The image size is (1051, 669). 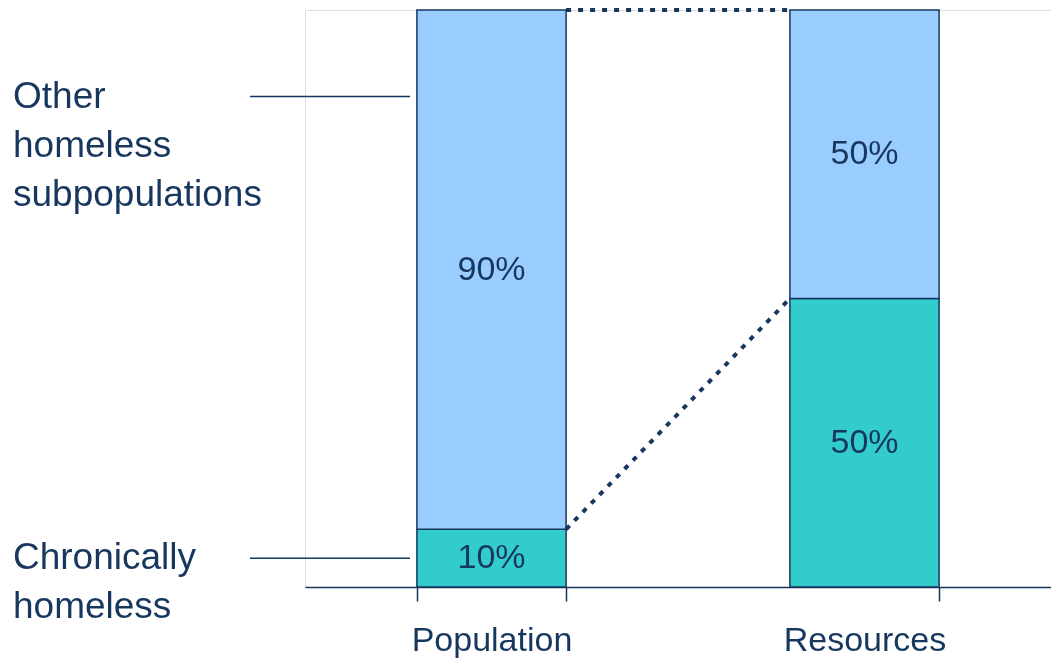 I want to click on legend-label: Other homeless subpopulations, so click(x=137, y=144).